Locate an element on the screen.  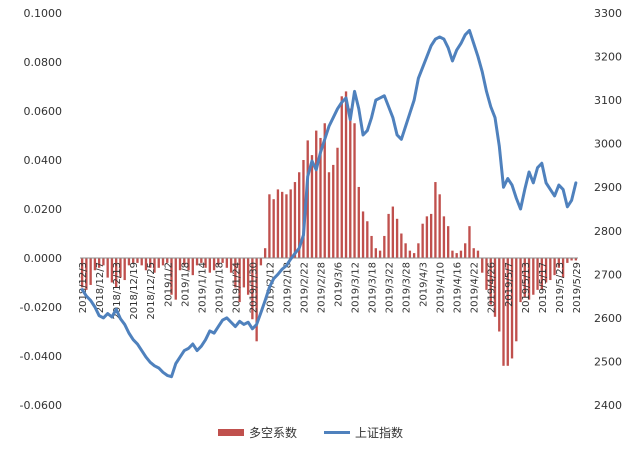
x-tick-label: 2019/2/22 is located at coordinates (304, 287).